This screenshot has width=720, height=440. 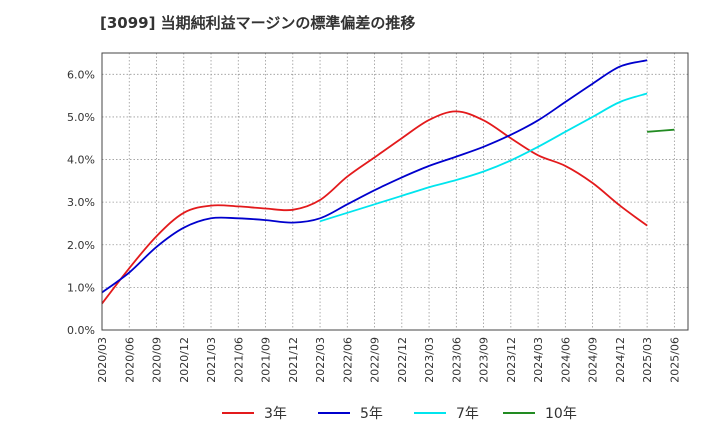 What do you see at coordinates (429, 360) in the screenshot?
I see `x-tick-label: 2023/03` at bounding box center [429, 360].